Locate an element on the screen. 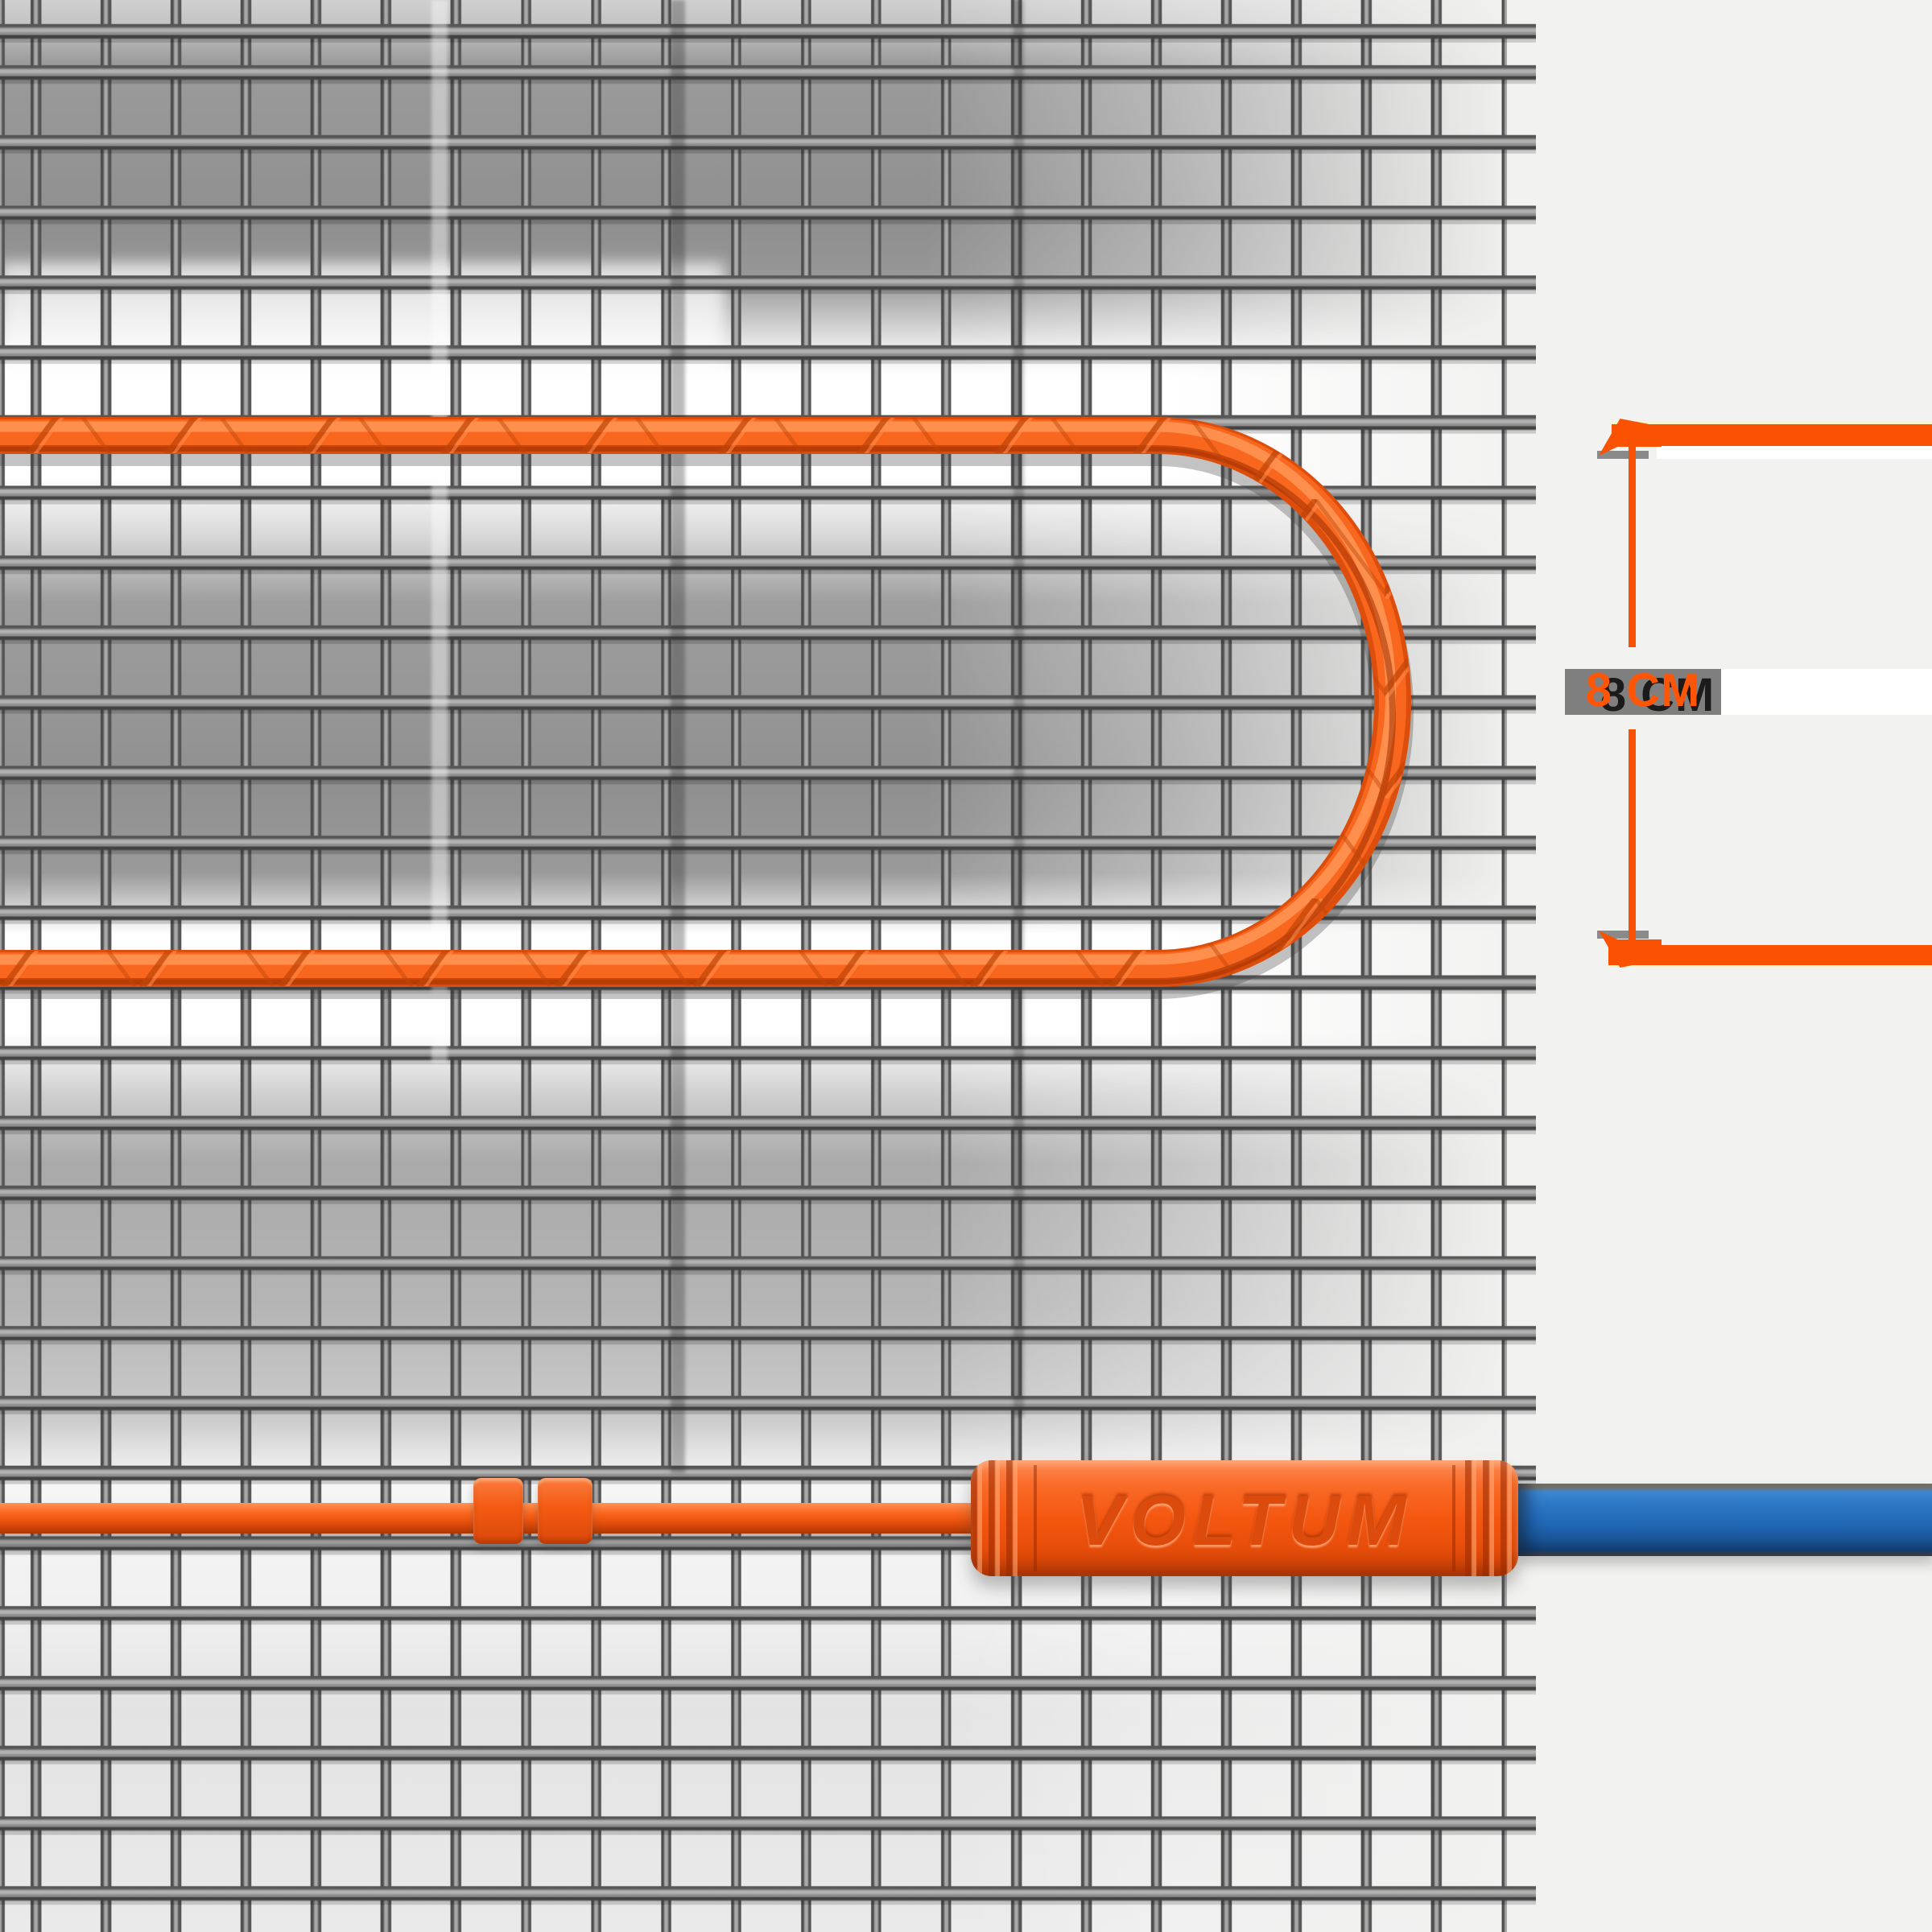  dimension-label-backdrop is located at coordinates (1643, 692).